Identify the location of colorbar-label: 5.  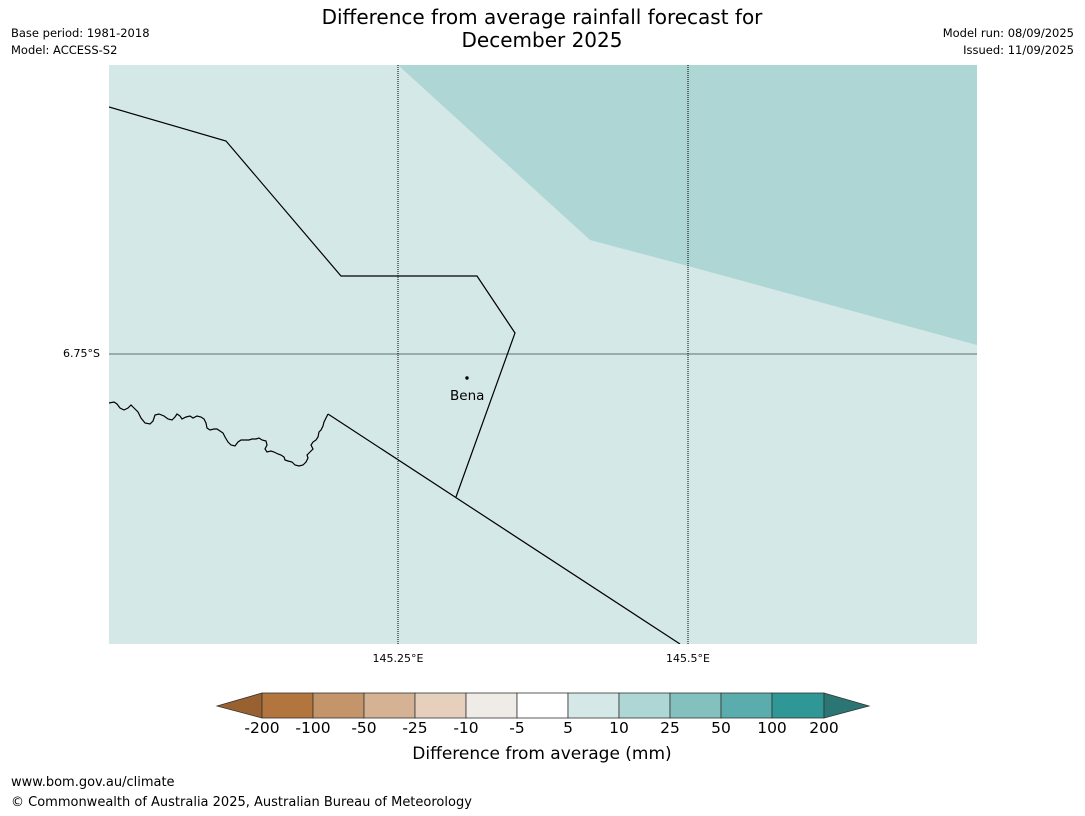
(568, 728).